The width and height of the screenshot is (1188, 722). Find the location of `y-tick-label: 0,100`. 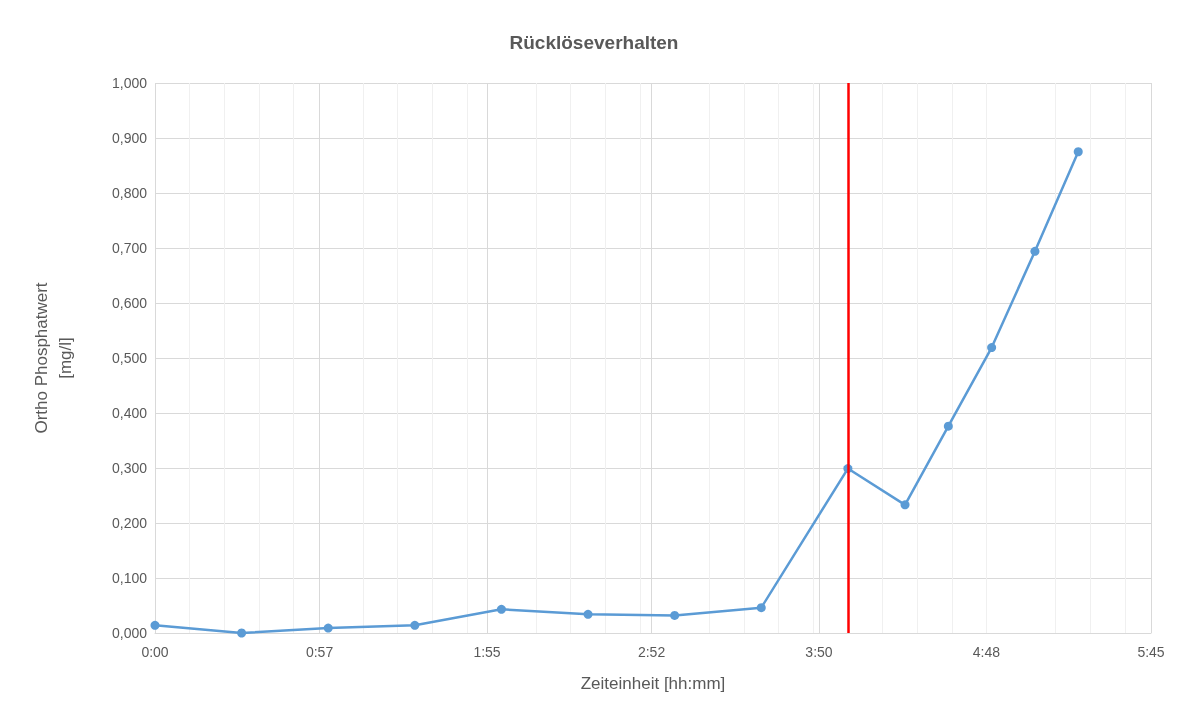

y-tick-label: 0,100 is located at coordinates (129, 578).